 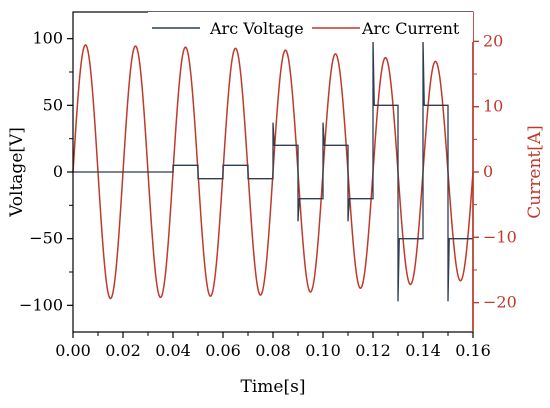 What do you see at coordinates (41, 304) in the screenshot?
I see `y-left-tick-label: −100` at bounding box center [41, 304].